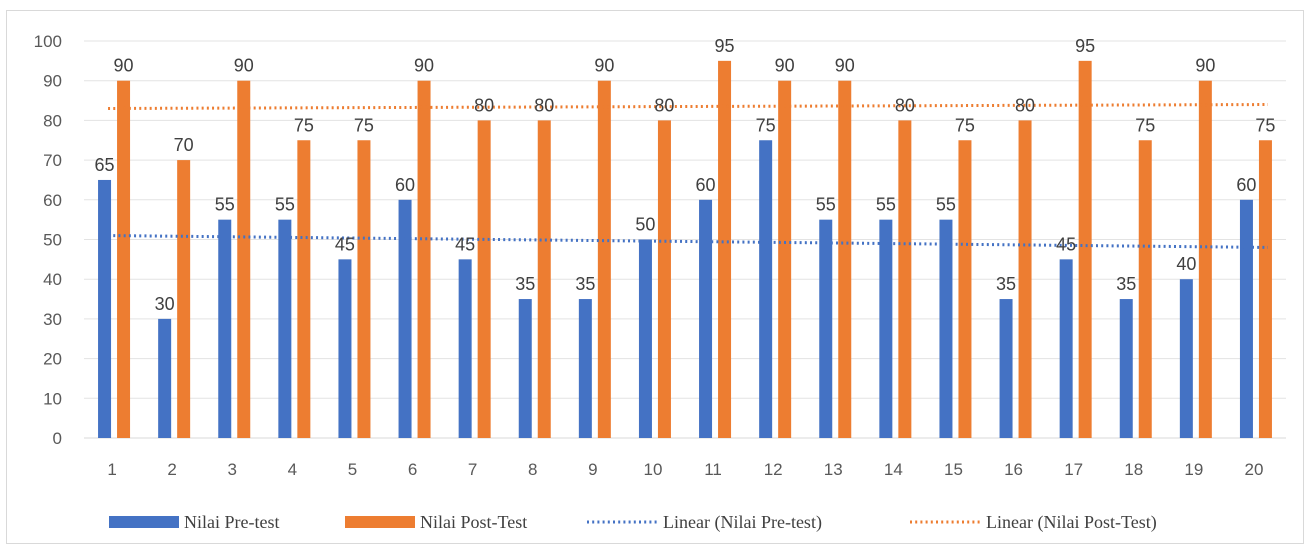 The height and width of the screenshot is (550, 1312). I want to click on data-label: 95, so click(725, 46).